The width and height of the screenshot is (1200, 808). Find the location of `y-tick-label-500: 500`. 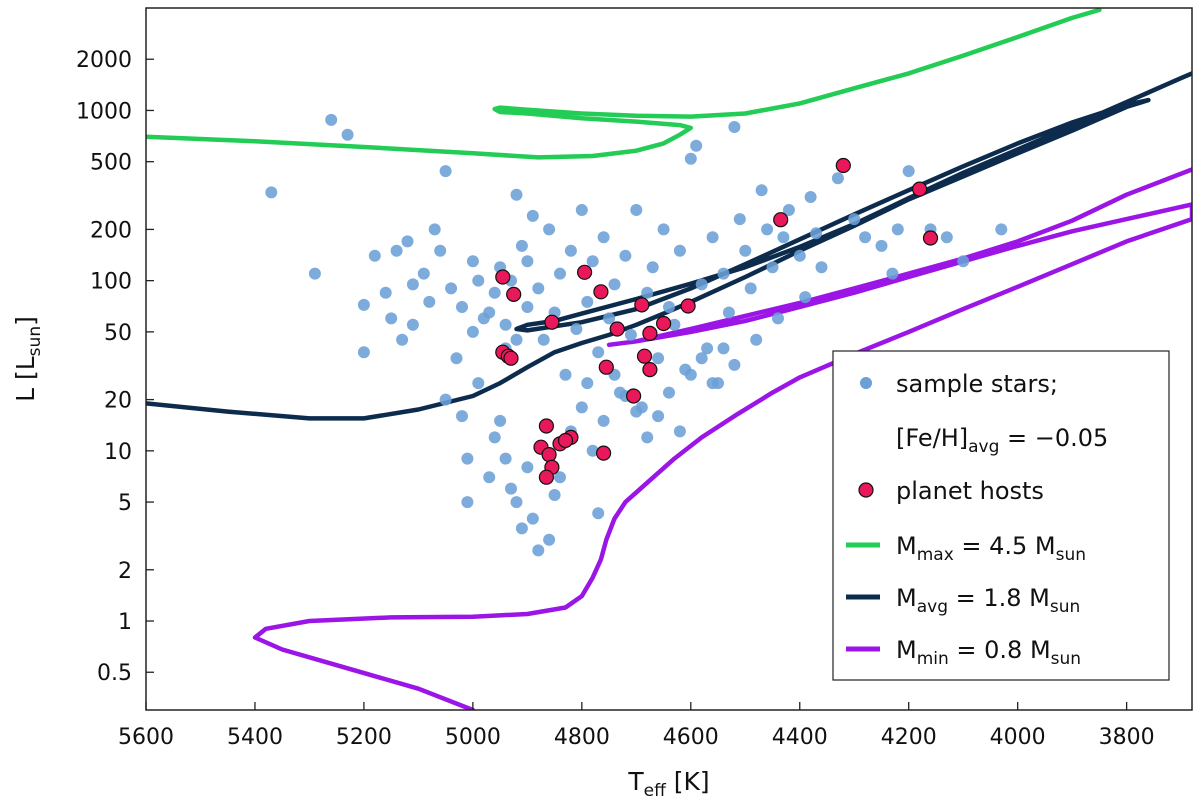

y-tick-label-500: 500 is located at coordinates (111, 163).